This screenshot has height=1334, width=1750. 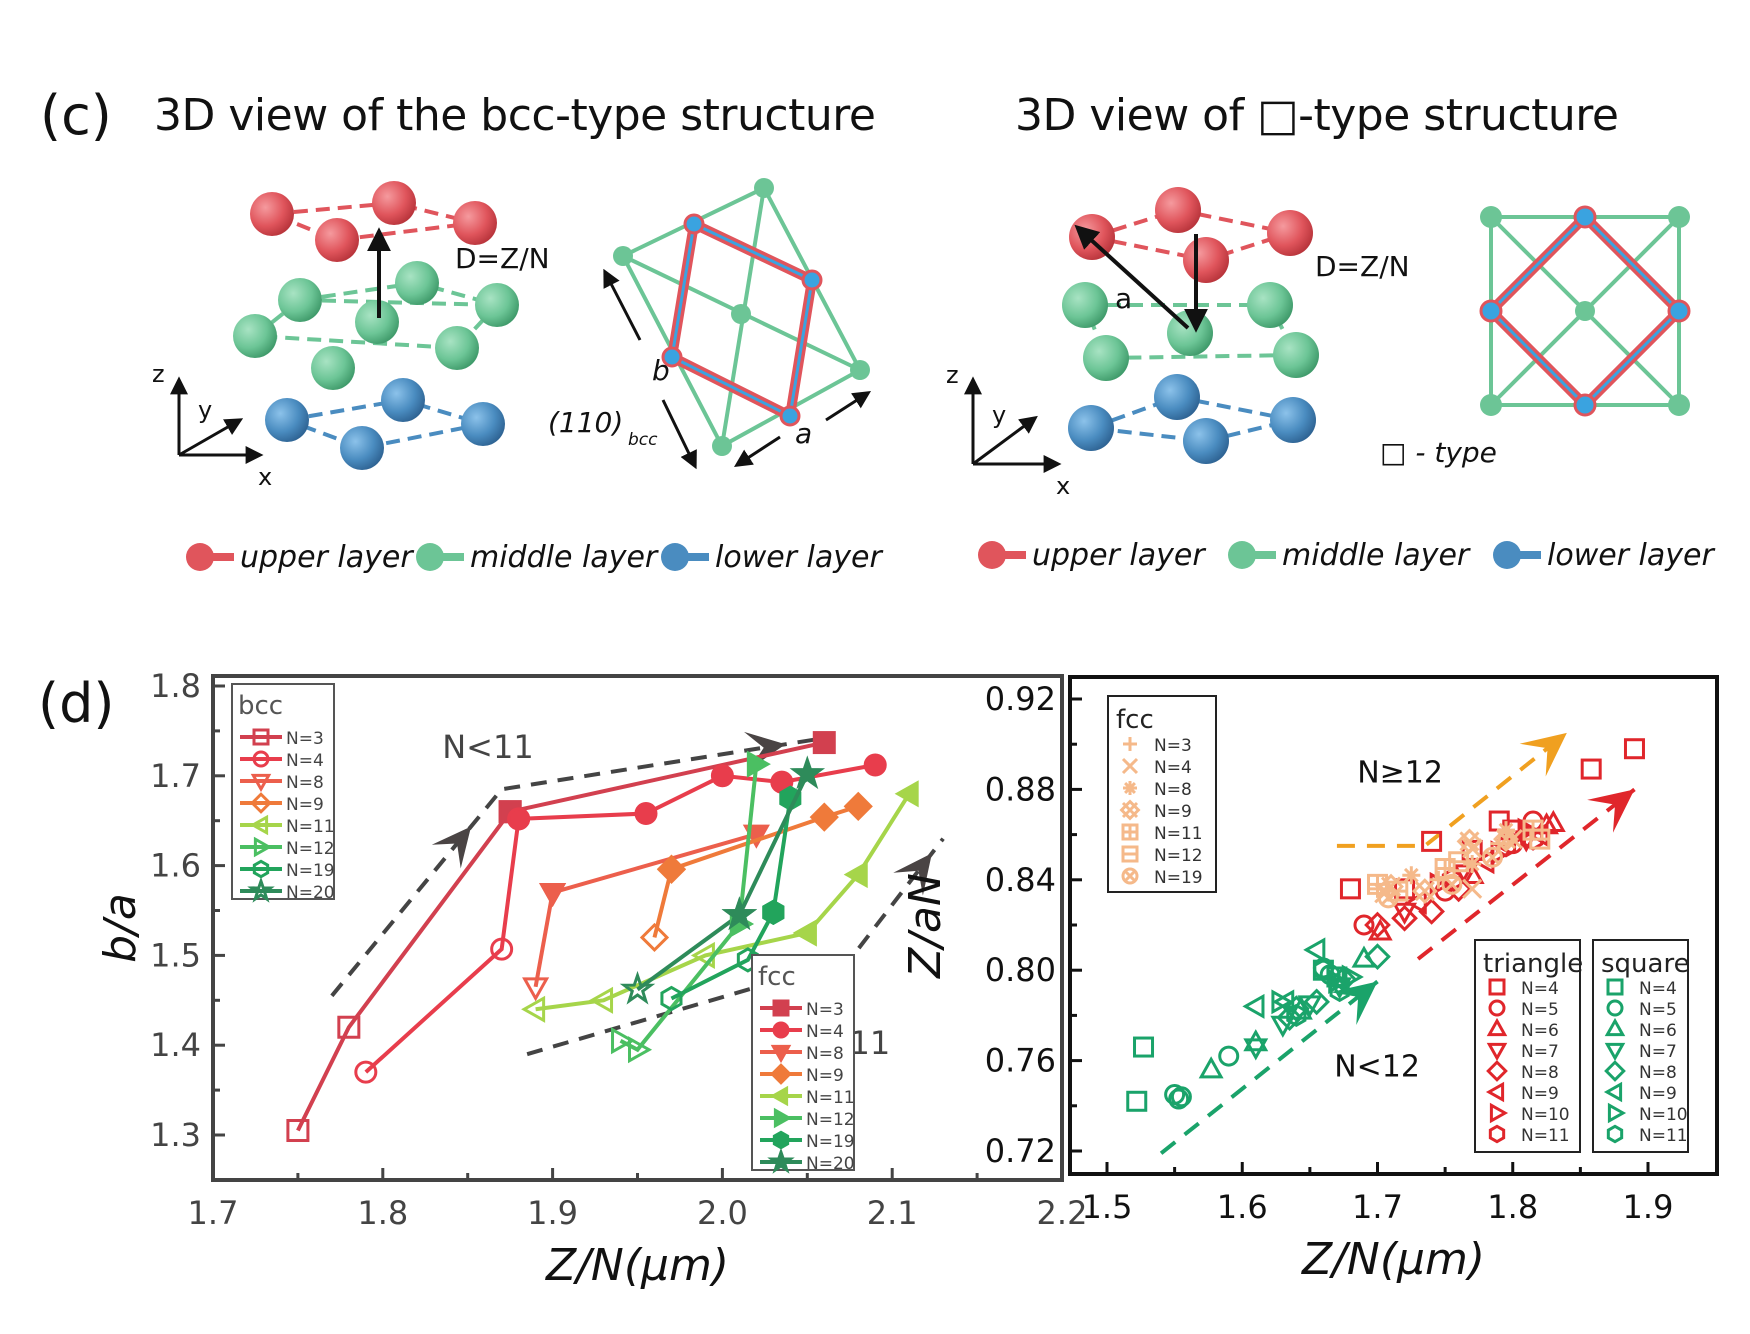 What do you see at coordinates (1604, 555) in the screenshot?
I see `layer-legend-item: lower layer` at bounding box center [1604, 555].